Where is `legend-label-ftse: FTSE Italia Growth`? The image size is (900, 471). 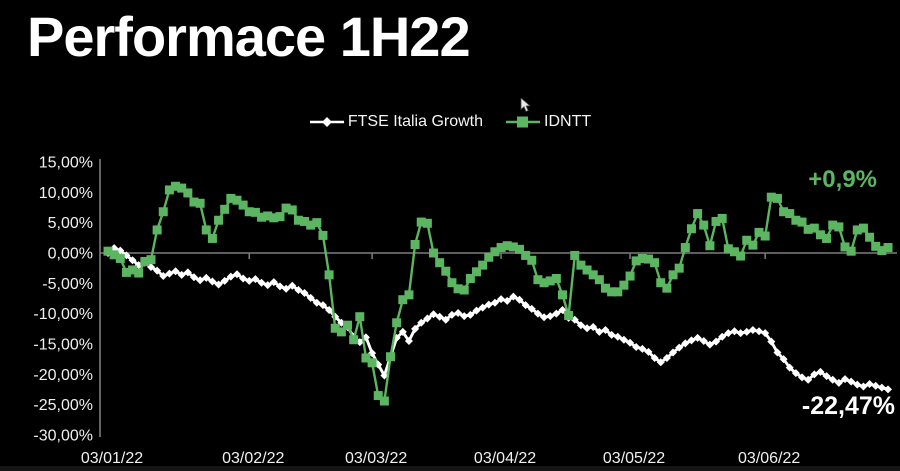 legend-label-ftse: FTSE Italia Growth is located at coordinates (415, 121).